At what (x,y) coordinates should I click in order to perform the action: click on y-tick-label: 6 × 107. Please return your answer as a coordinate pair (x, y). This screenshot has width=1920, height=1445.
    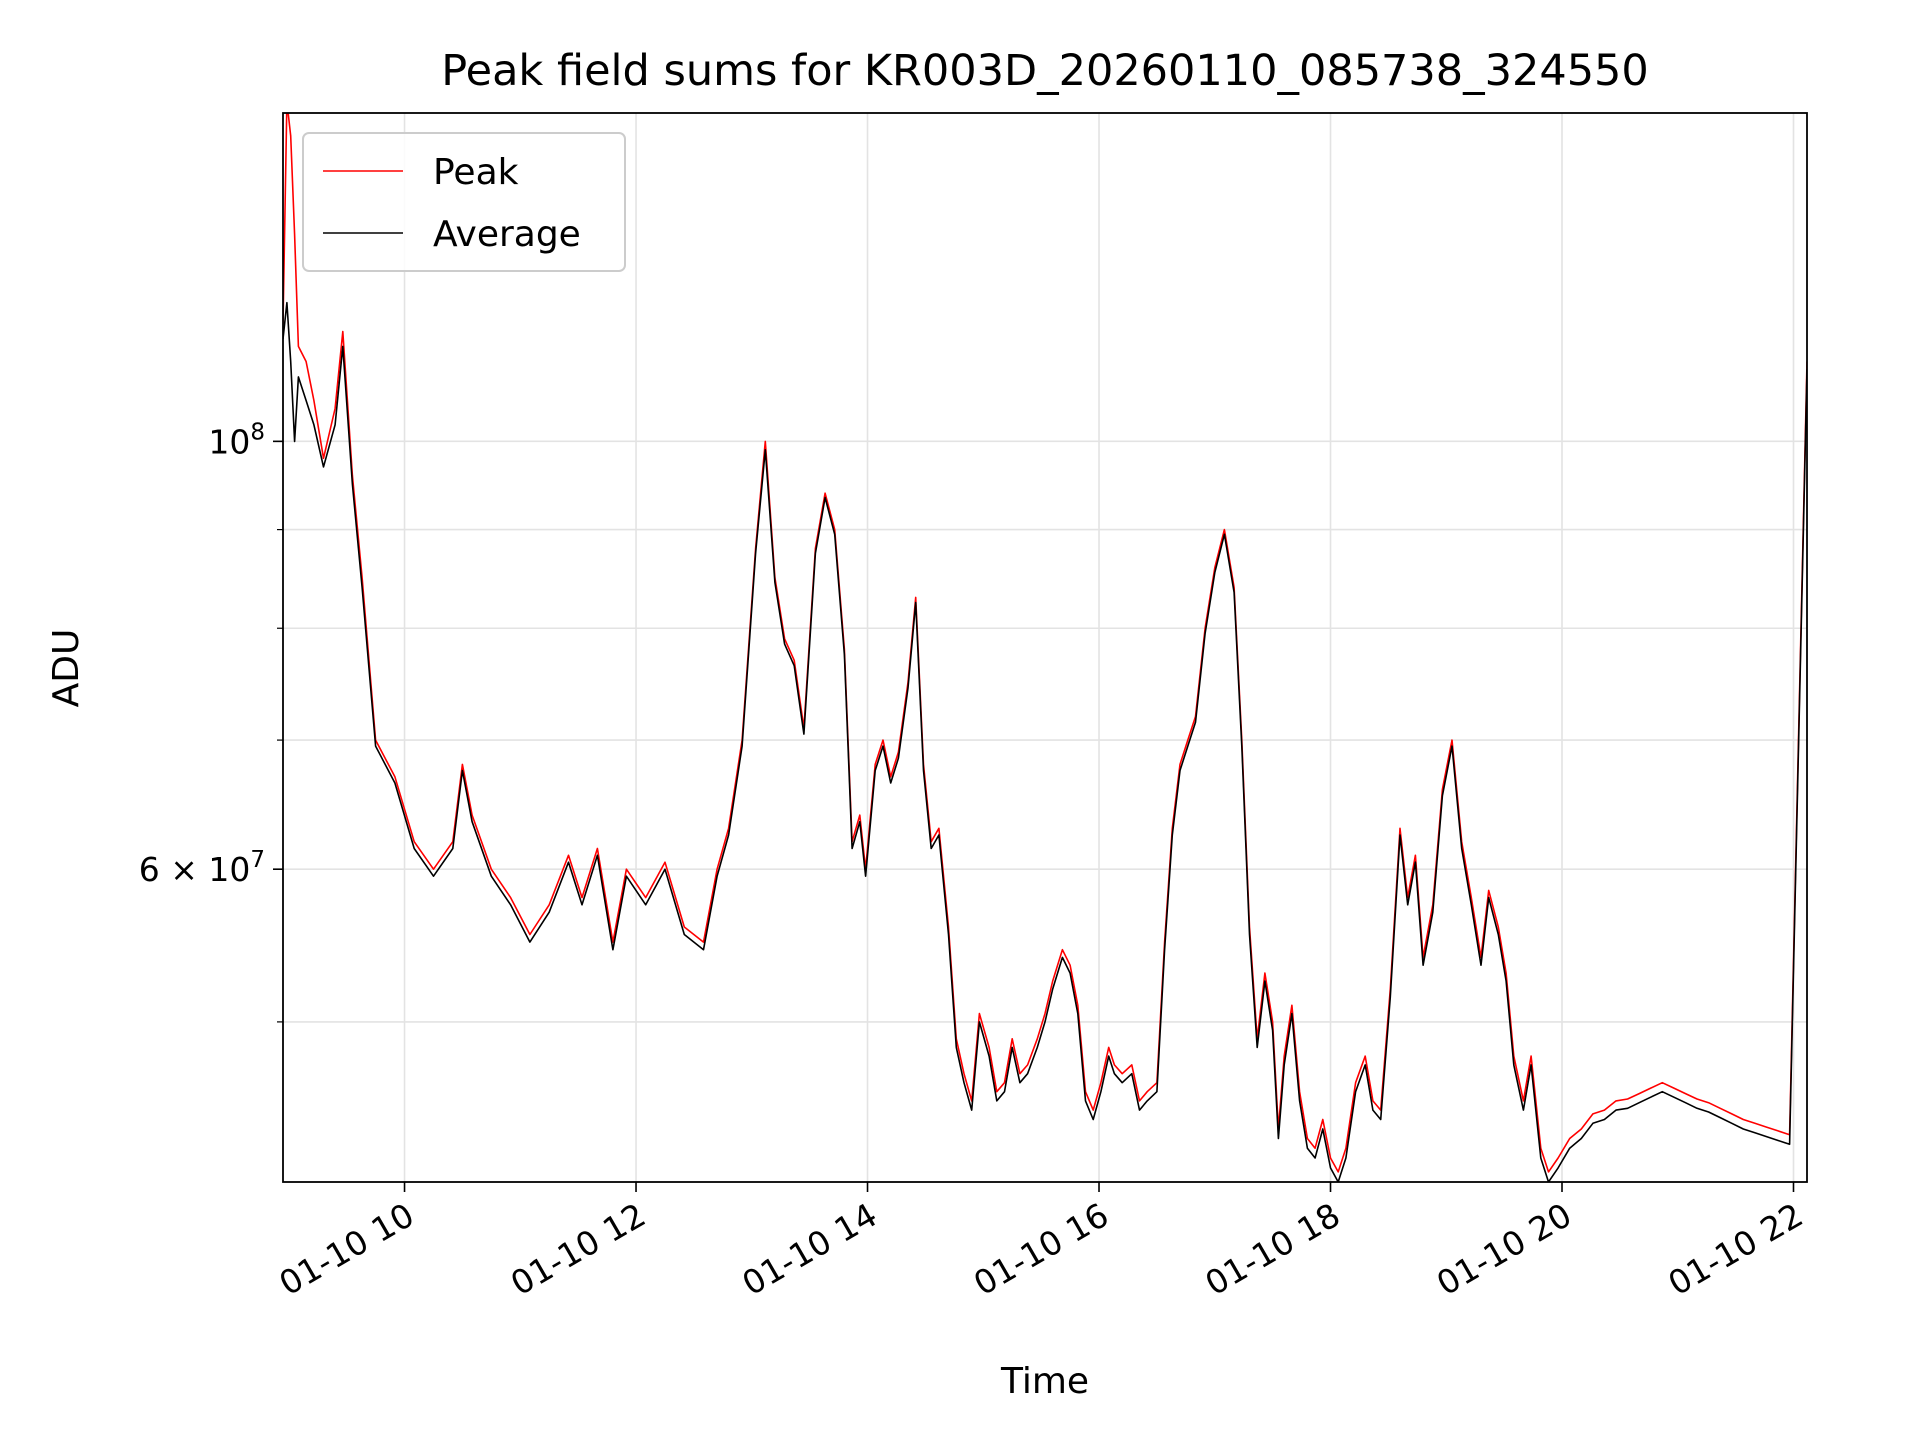
    Looking at the image, I should click on (202, 868).